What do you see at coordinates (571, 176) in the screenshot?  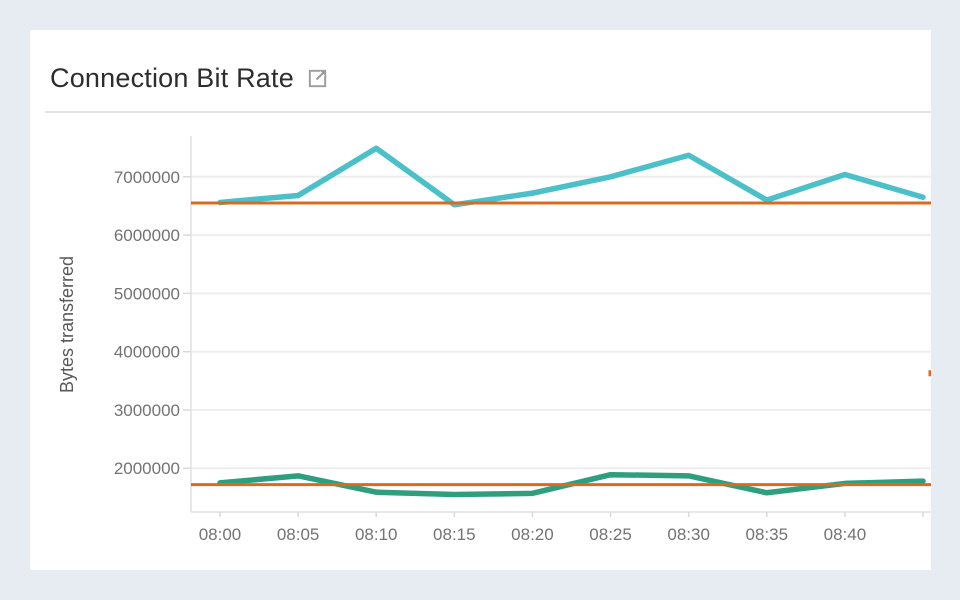 I see `series-line-teal-series` at bounding box center [571, 176].